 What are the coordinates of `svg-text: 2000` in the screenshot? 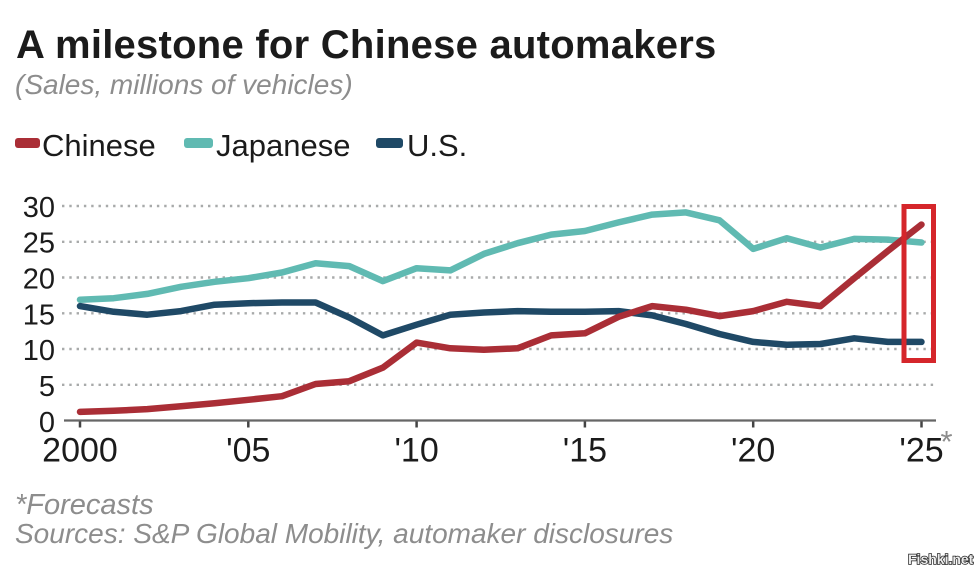 It's located at (80, 451).